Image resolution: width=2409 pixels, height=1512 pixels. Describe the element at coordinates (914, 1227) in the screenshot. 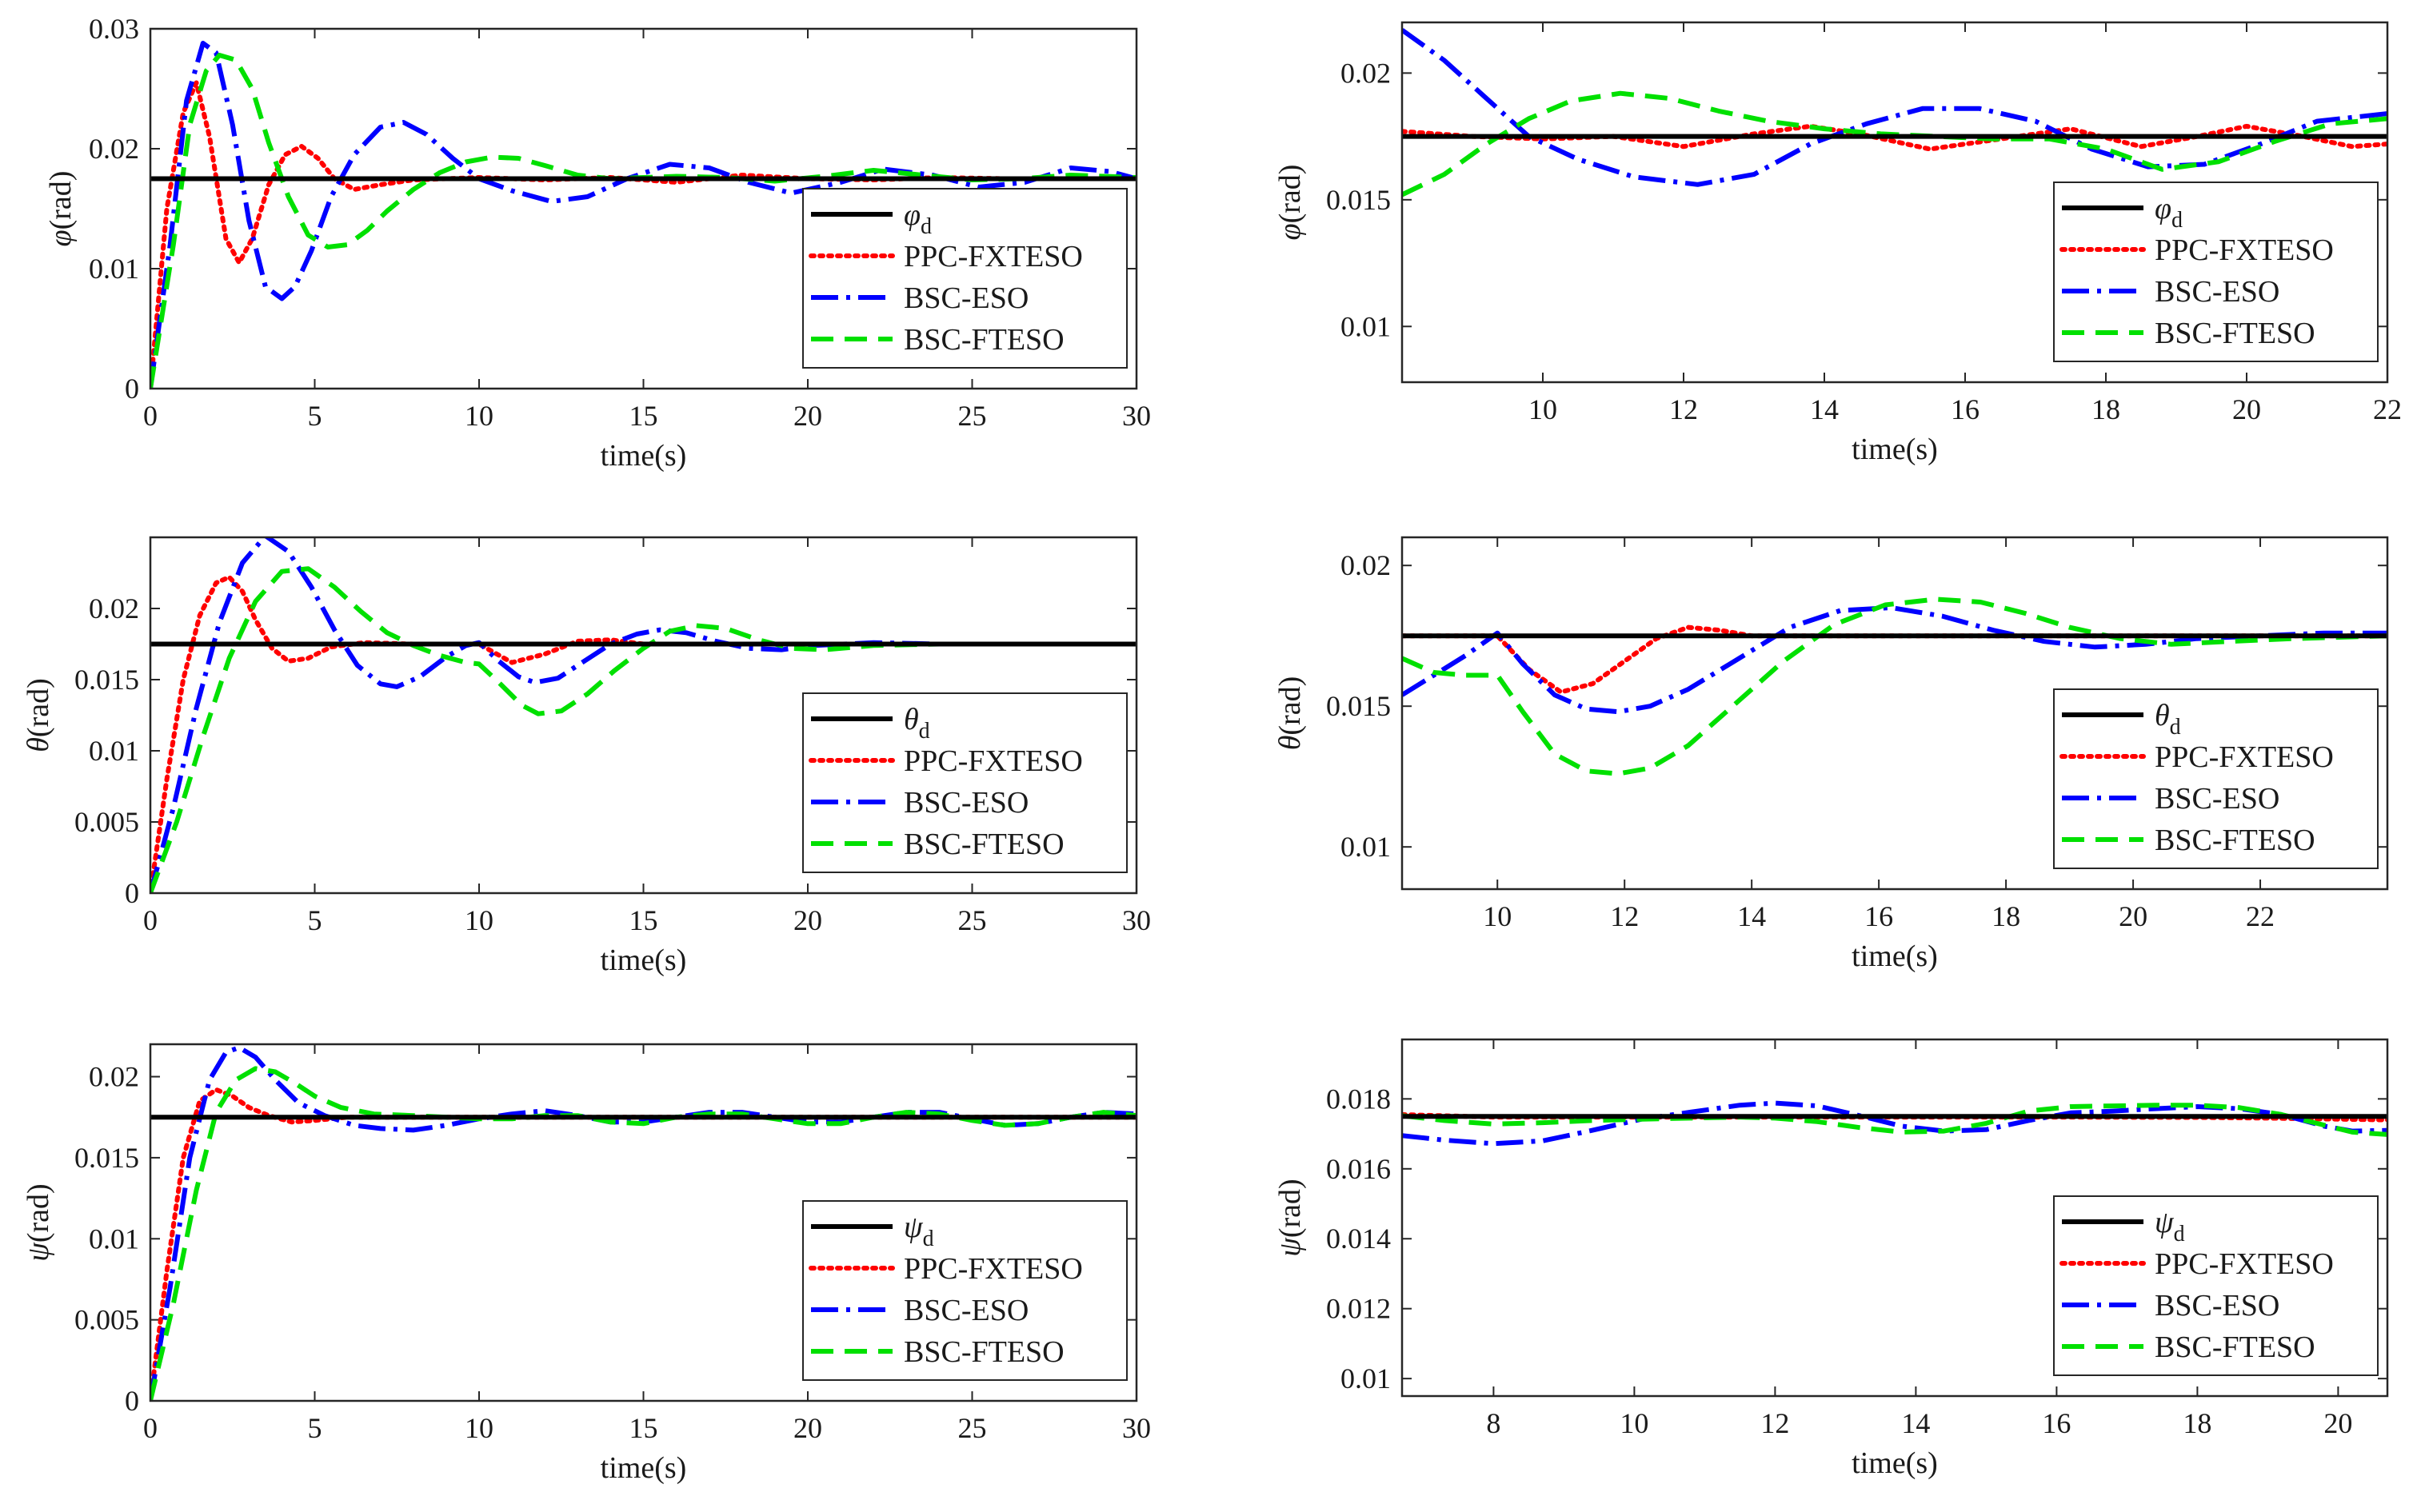

I see `legend-symbol: ψ` at that location.